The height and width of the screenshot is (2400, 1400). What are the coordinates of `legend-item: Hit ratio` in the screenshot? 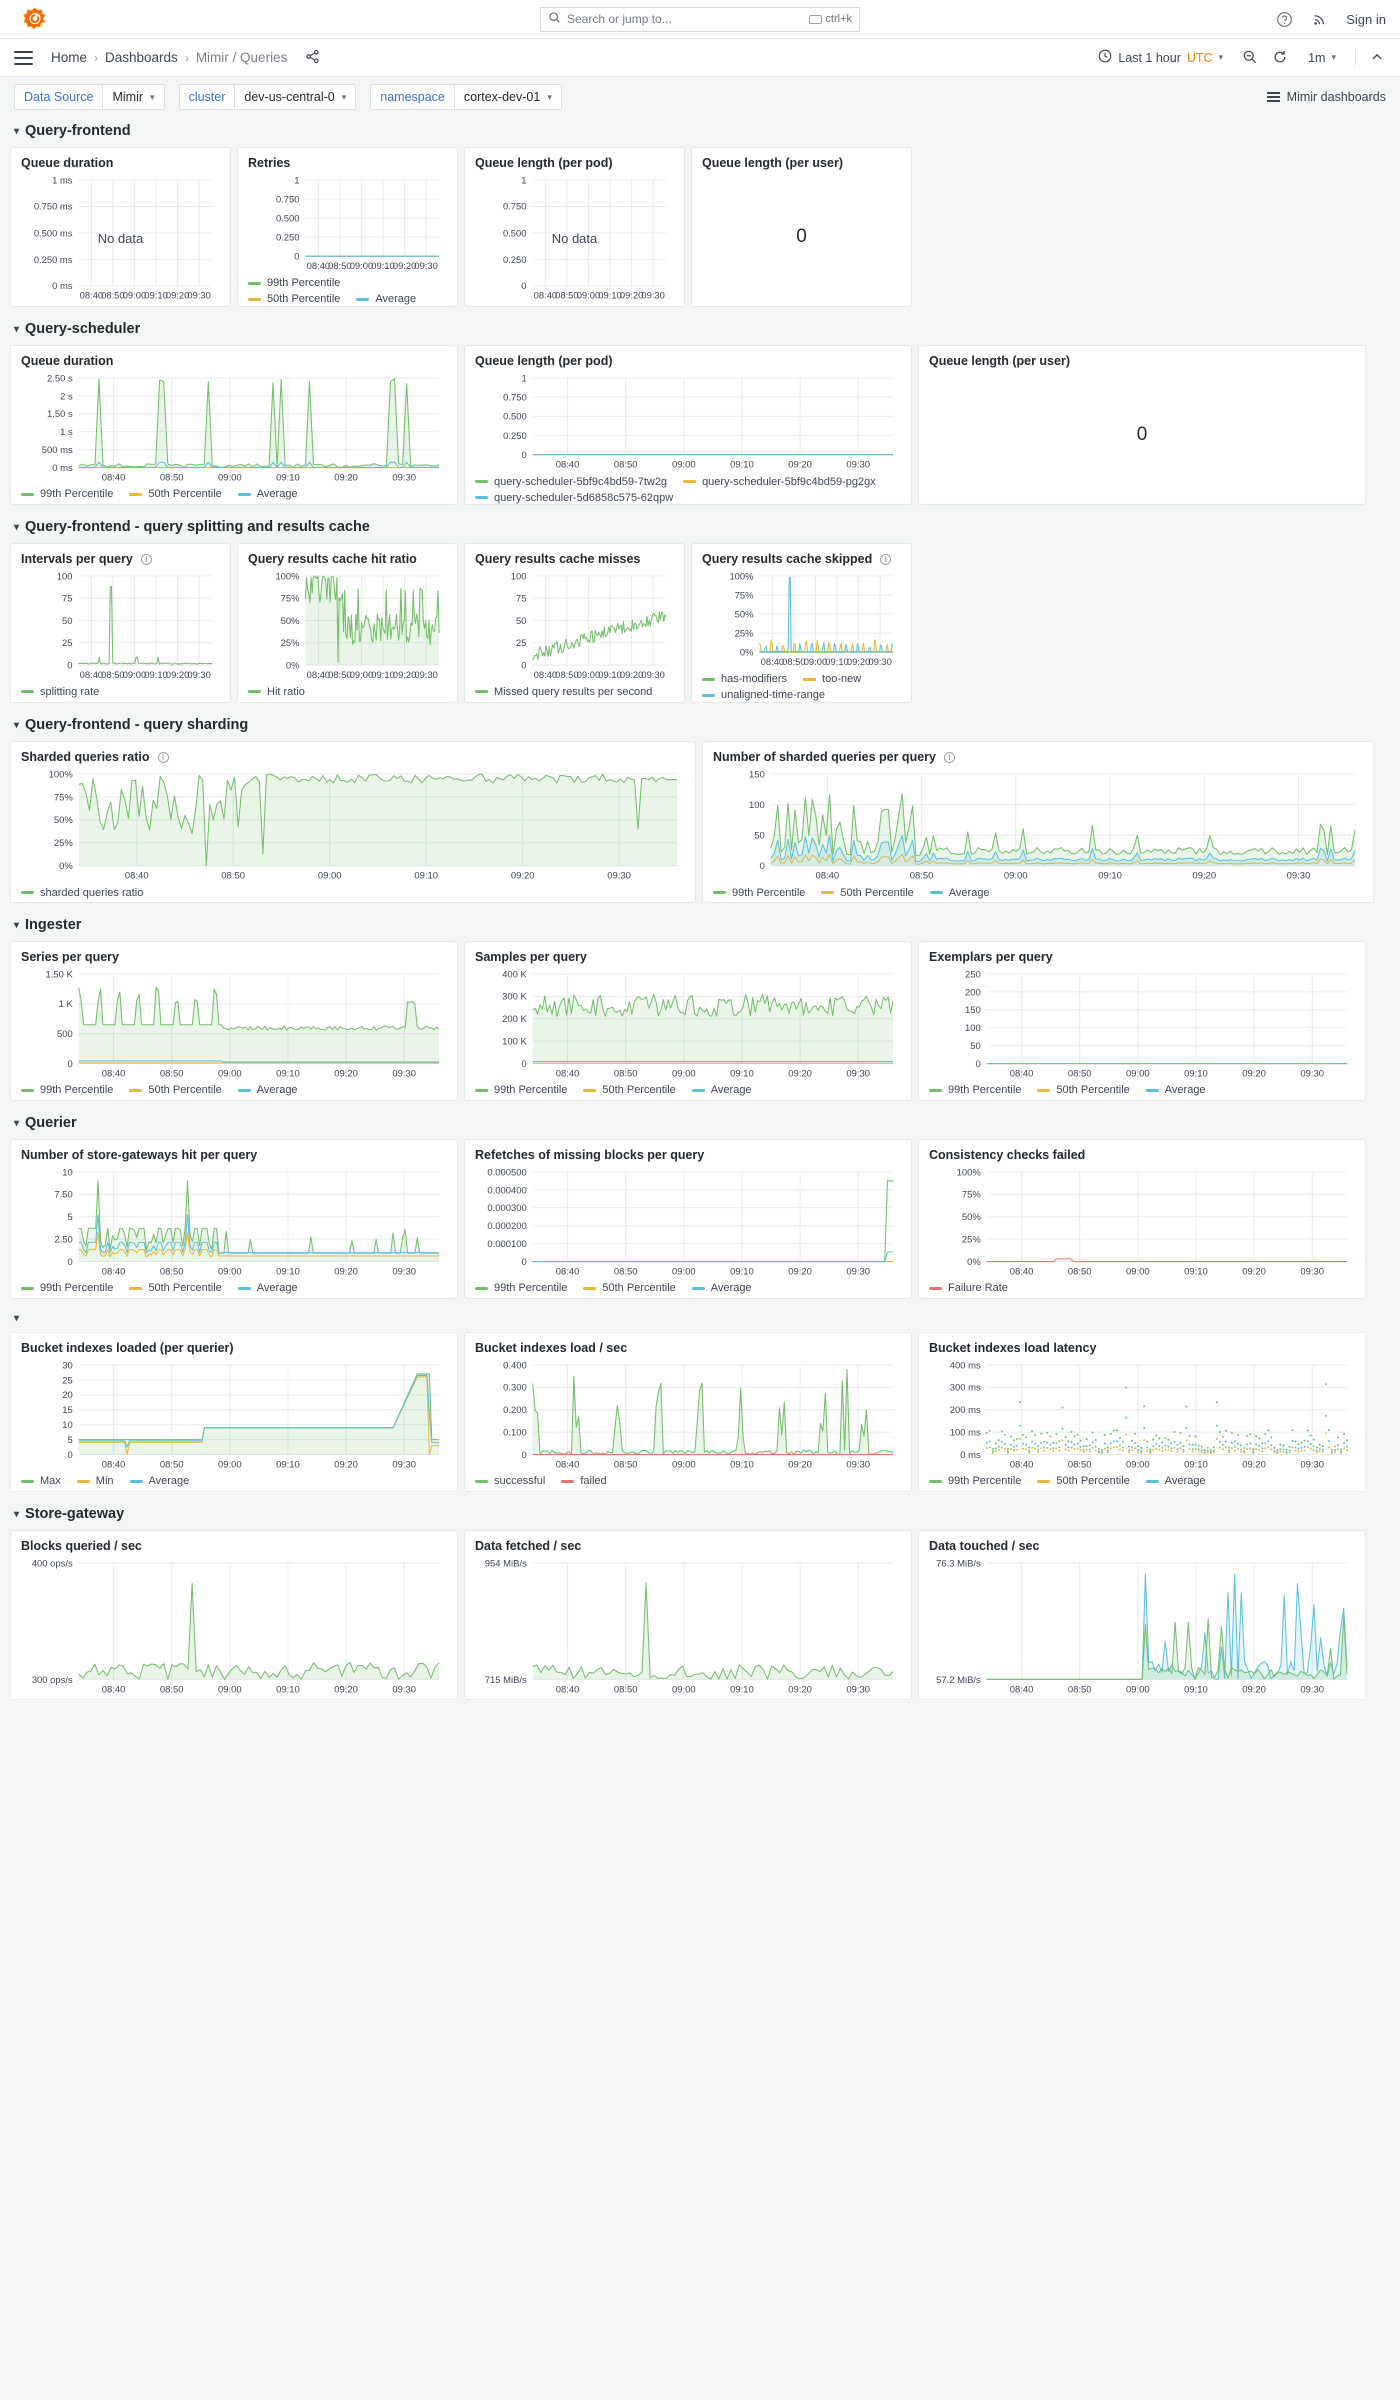 It's located at (276, 692).